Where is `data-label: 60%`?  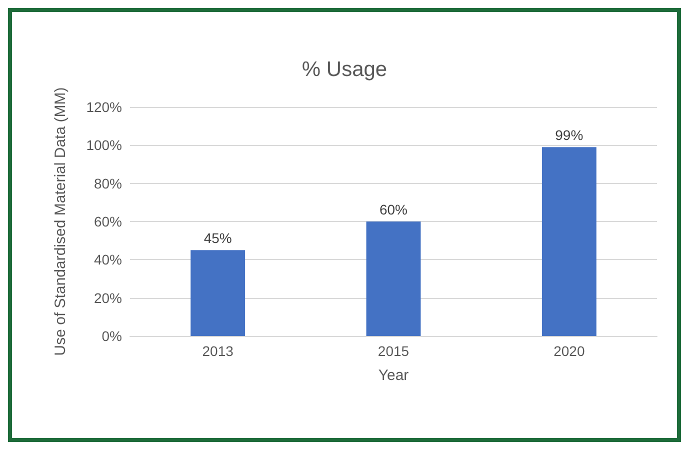 data-label: 60% is located at coordinates (393, 210).